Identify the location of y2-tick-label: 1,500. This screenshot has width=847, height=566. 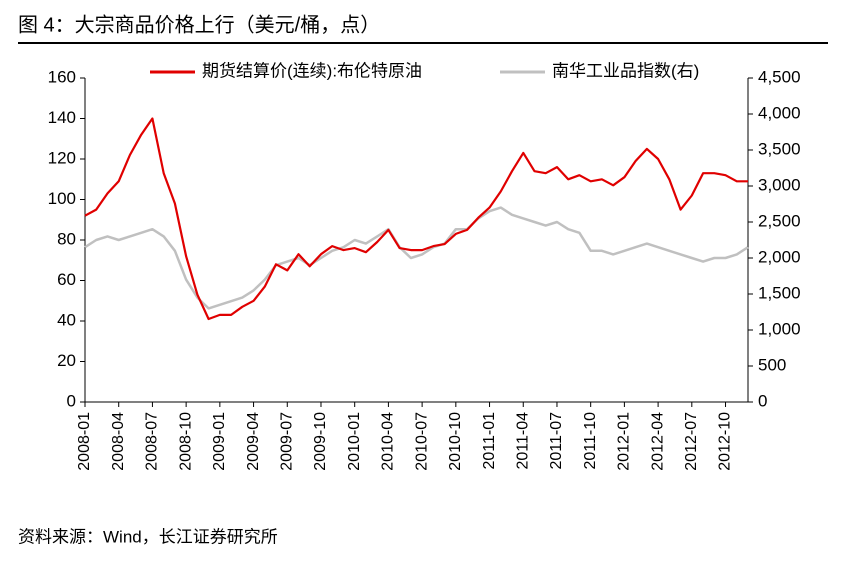
(779, 292).